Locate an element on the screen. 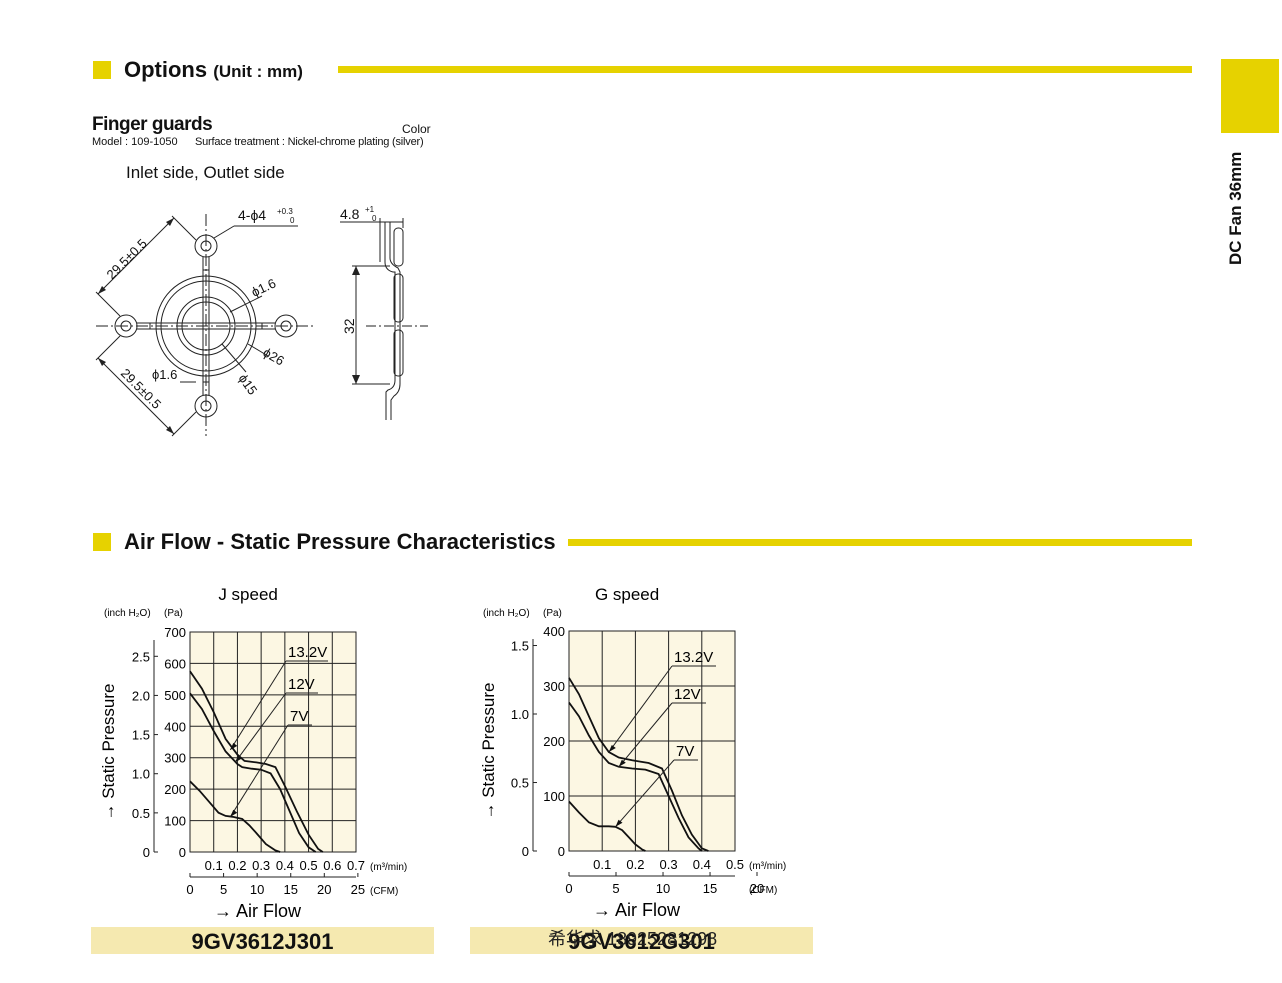 This screenshot has height=983, width=1282. chart-1-pa-tick: 400 is located at coordinates (554, 631).